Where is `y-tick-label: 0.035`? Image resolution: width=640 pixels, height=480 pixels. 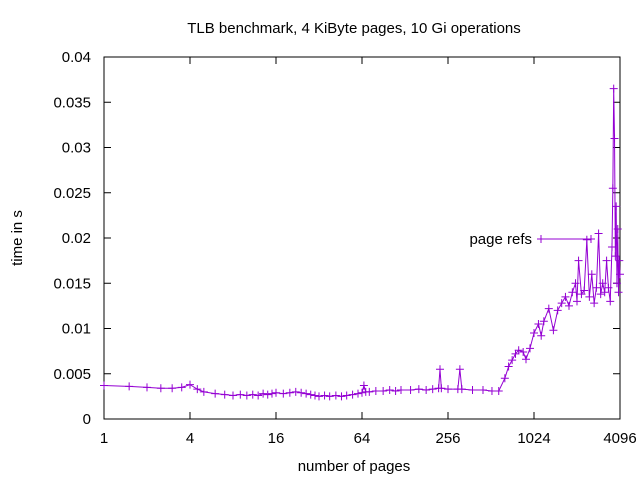
y-tick-label: 0.035 is located at coordinates (72, 102).